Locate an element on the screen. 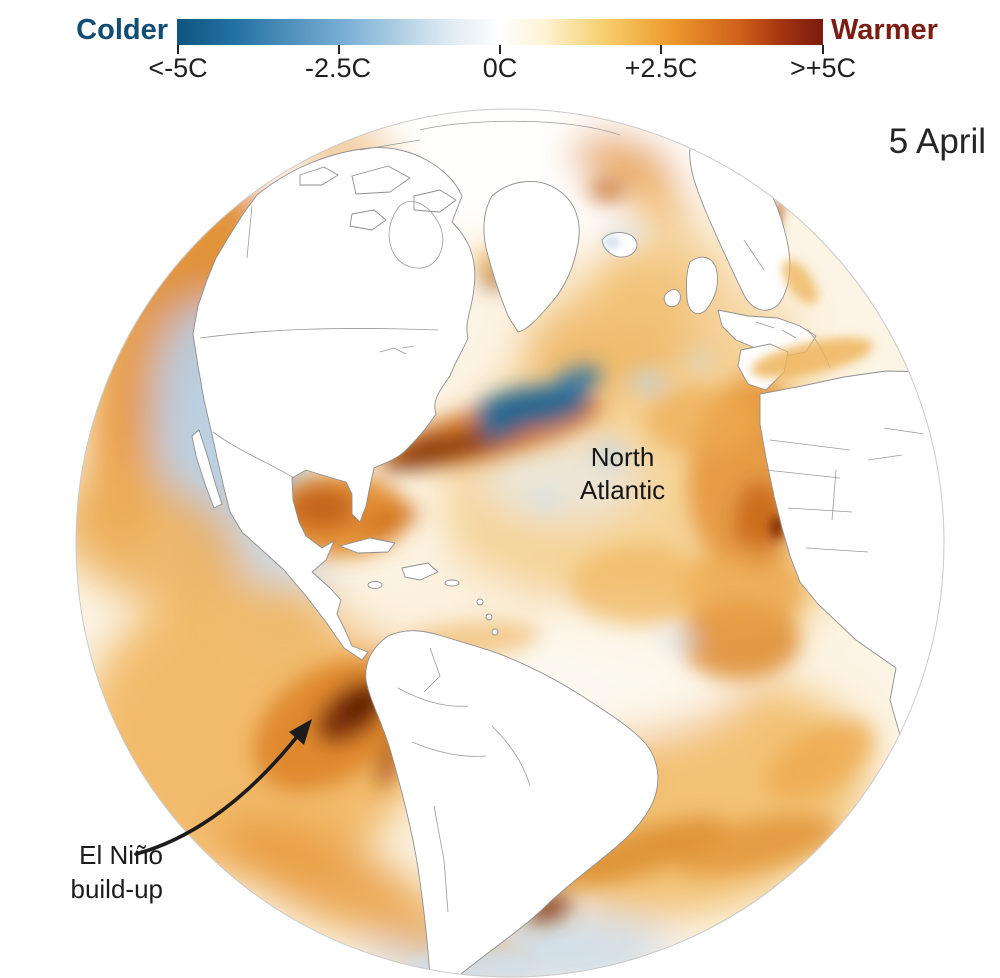 Image resolution: width=1000 pixels, height=978 pixels. colder-label: Colder is located at coordinates (122, 30).